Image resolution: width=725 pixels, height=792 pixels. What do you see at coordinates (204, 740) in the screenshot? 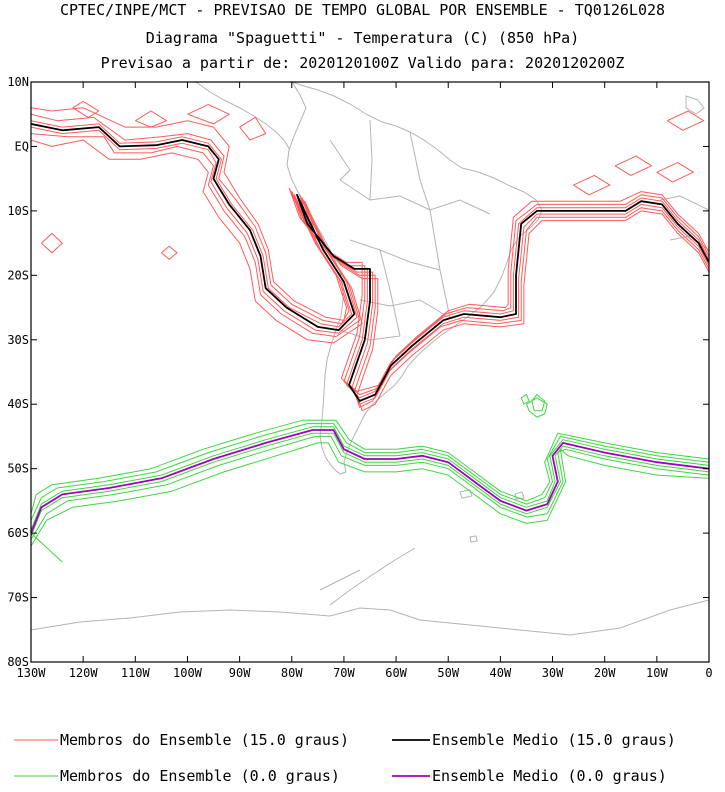
I see `legend-label: Membros do Ensemble (15.0 graus)` at bounding box center [204, 740].